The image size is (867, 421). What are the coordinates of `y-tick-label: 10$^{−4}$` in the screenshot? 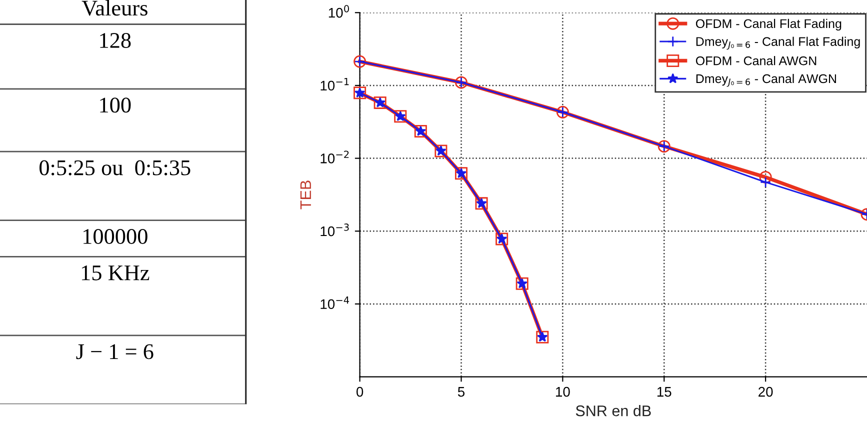 It's located at (335, 303).